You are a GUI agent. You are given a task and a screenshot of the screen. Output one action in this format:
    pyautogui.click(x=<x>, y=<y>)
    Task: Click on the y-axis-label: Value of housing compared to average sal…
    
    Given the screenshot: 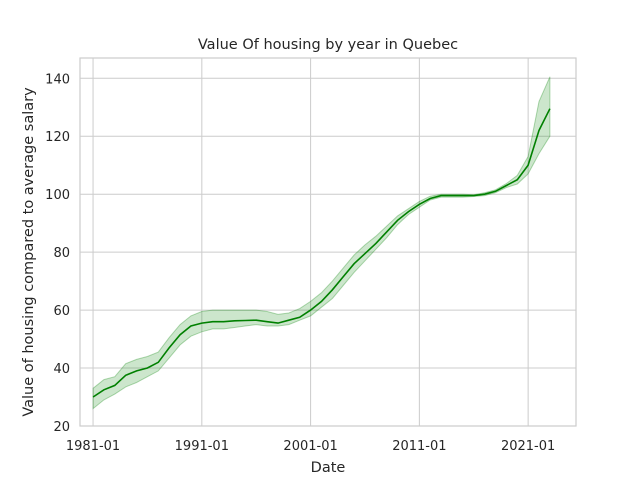 What is the action you would take?
    pyautogui.click(x=29, y=252)
    